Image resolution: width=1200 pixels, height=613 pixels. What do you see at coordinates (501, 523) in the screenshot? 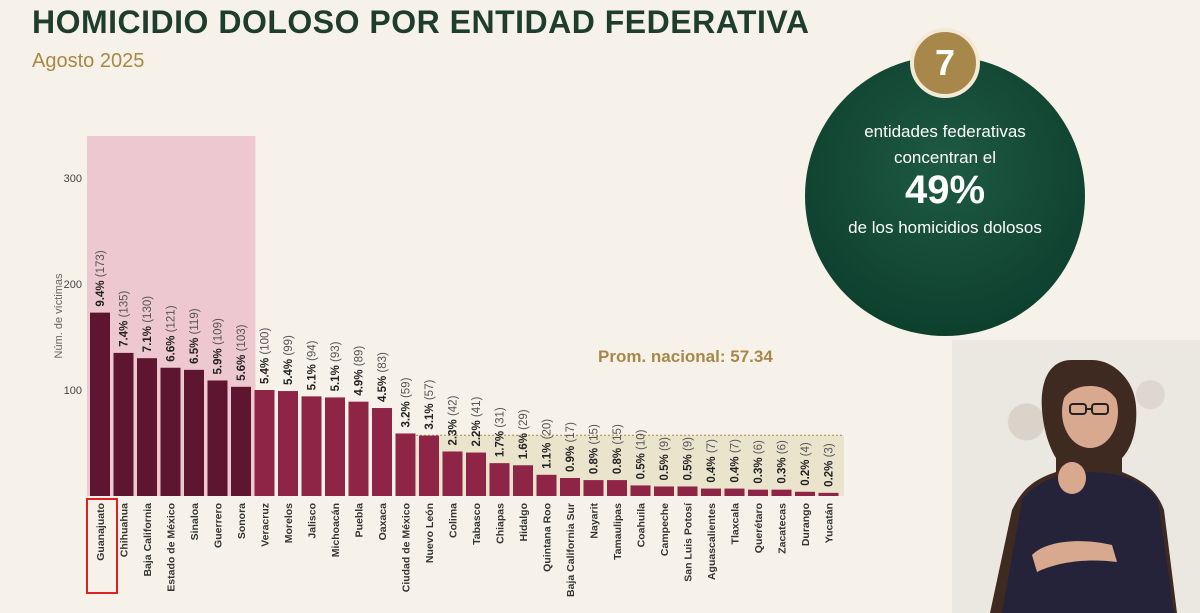
I see `category-label: Chiapas` at bounding box center [501, 523].